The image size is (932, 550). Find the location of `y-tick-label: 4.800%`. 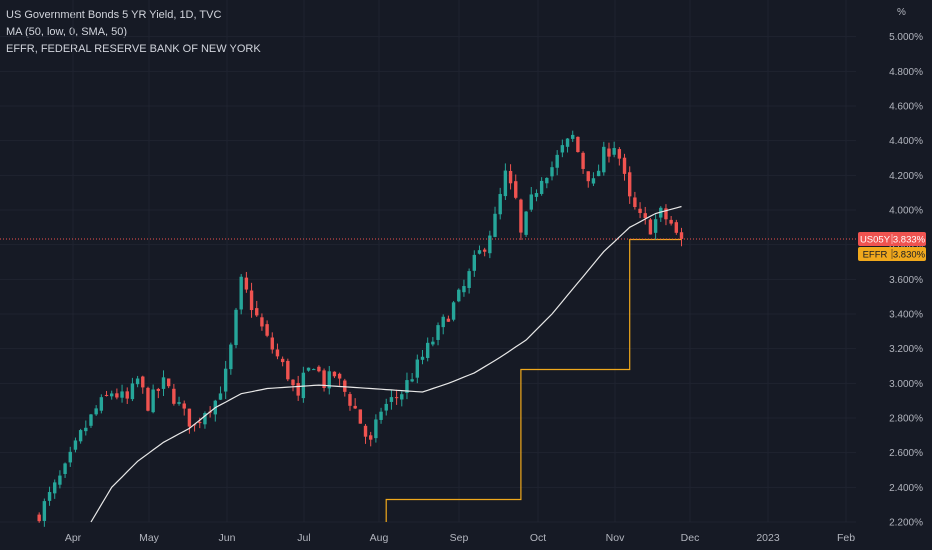

y-tick-label: 4.800% is located at coordinates (906, 72).